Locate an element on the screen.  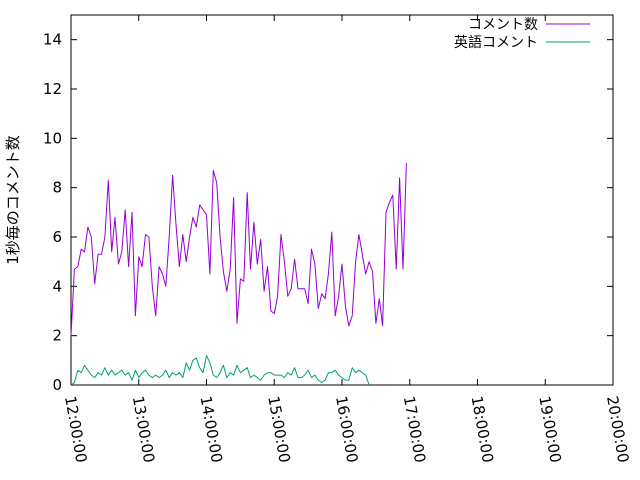
y-tick-label: 2 is located at coordinates (57, 336).